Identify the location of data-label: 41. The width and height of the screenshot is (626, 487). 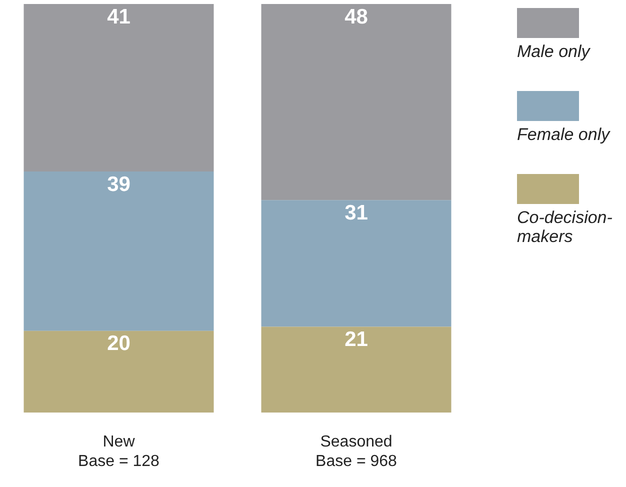
(119, 16).